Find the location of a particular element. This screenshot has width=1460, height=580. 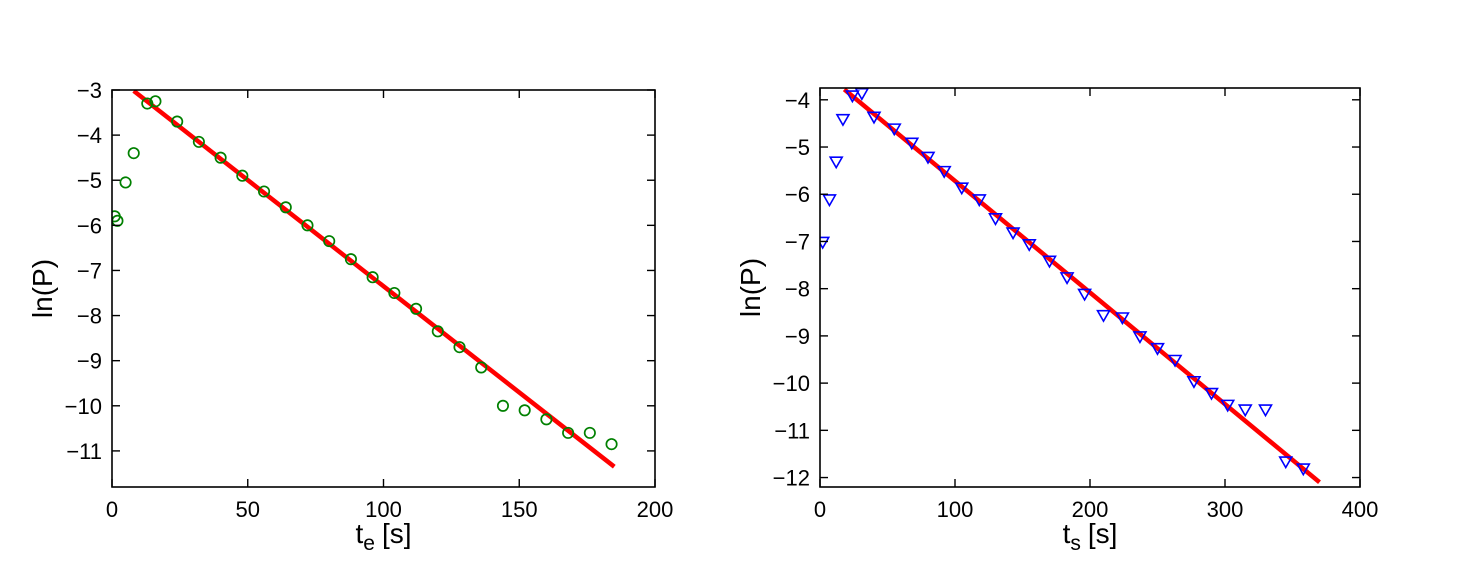

x-tick-label: 50 is located at coordinates (248, 509).